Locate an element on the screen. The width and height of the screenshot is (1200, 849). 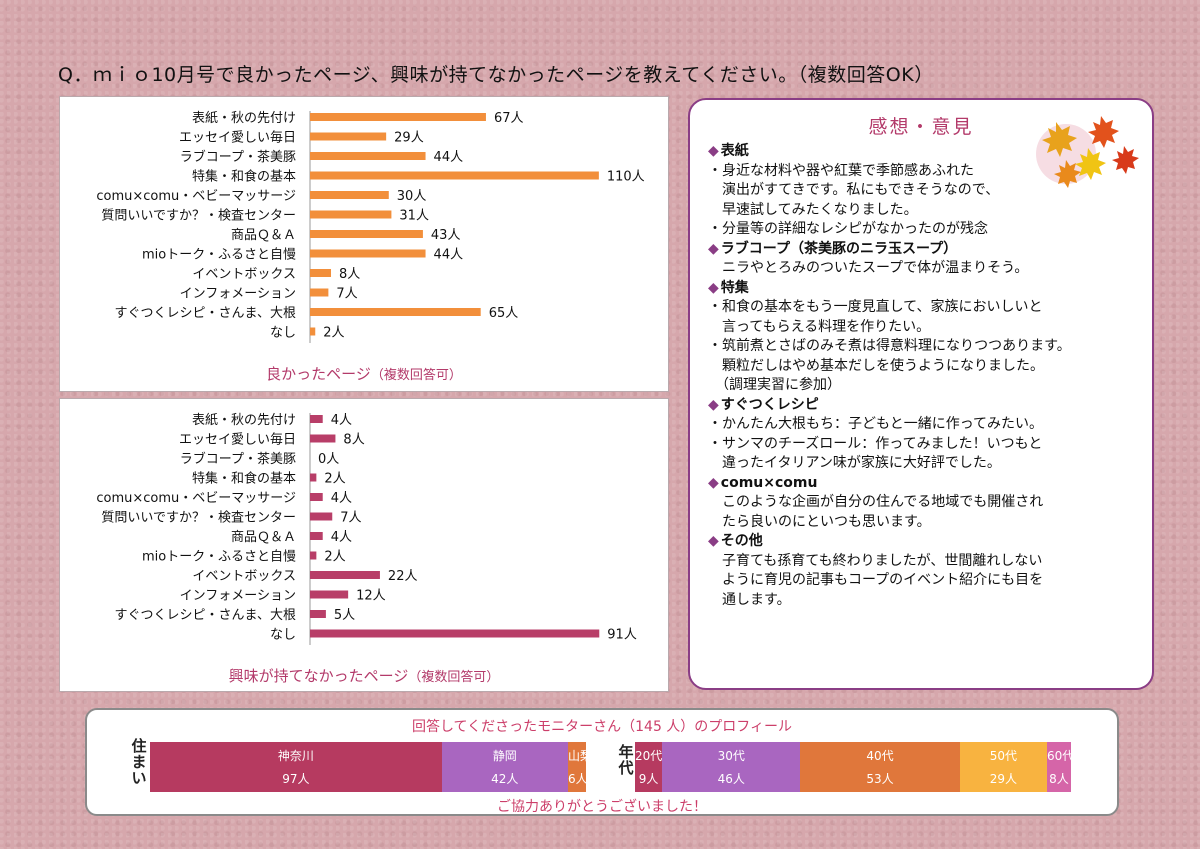
value-label: 29人 is located at coordinates (409, 138).